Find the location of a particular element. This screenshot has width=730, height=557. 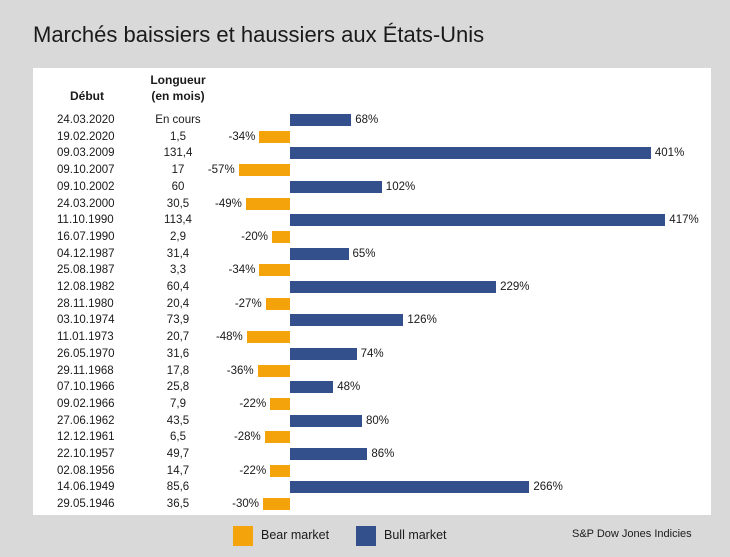

bar-value-label: 48% is located at coordinates (349, 387).